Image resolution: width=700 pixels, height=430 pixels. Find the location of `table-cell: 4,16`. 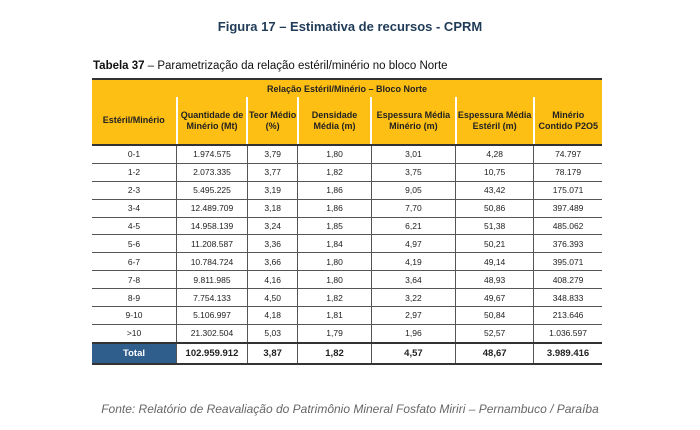

table-cell: 4,16 is located at coordinates (272, 280).